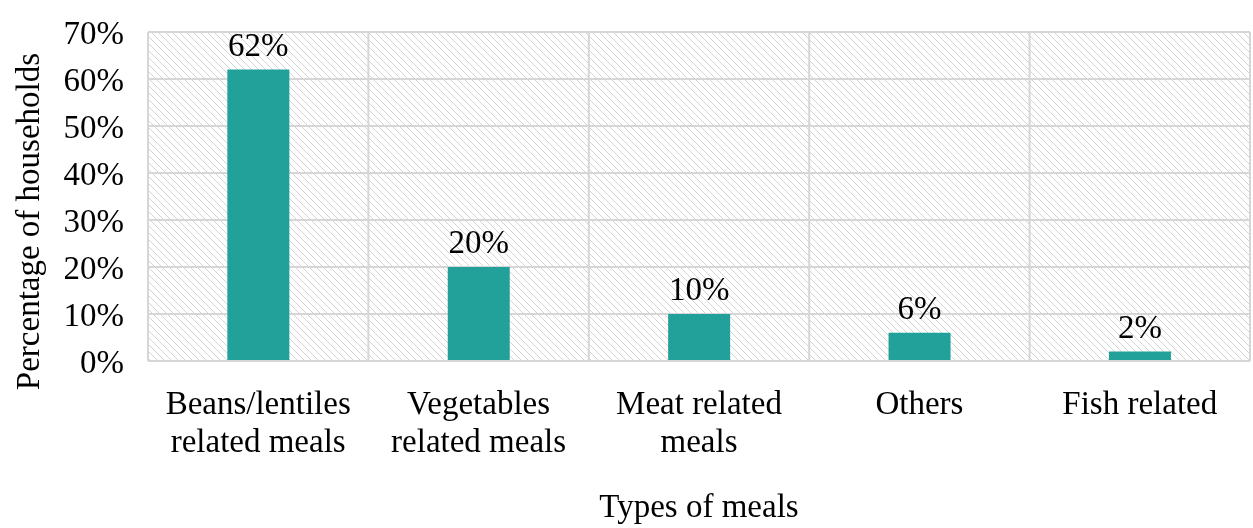 This screenshot has width=1253, height=528. Describe the element at coordinates (93, 173) in the screenshot. I see `y-tick-label: 40%` at that location.